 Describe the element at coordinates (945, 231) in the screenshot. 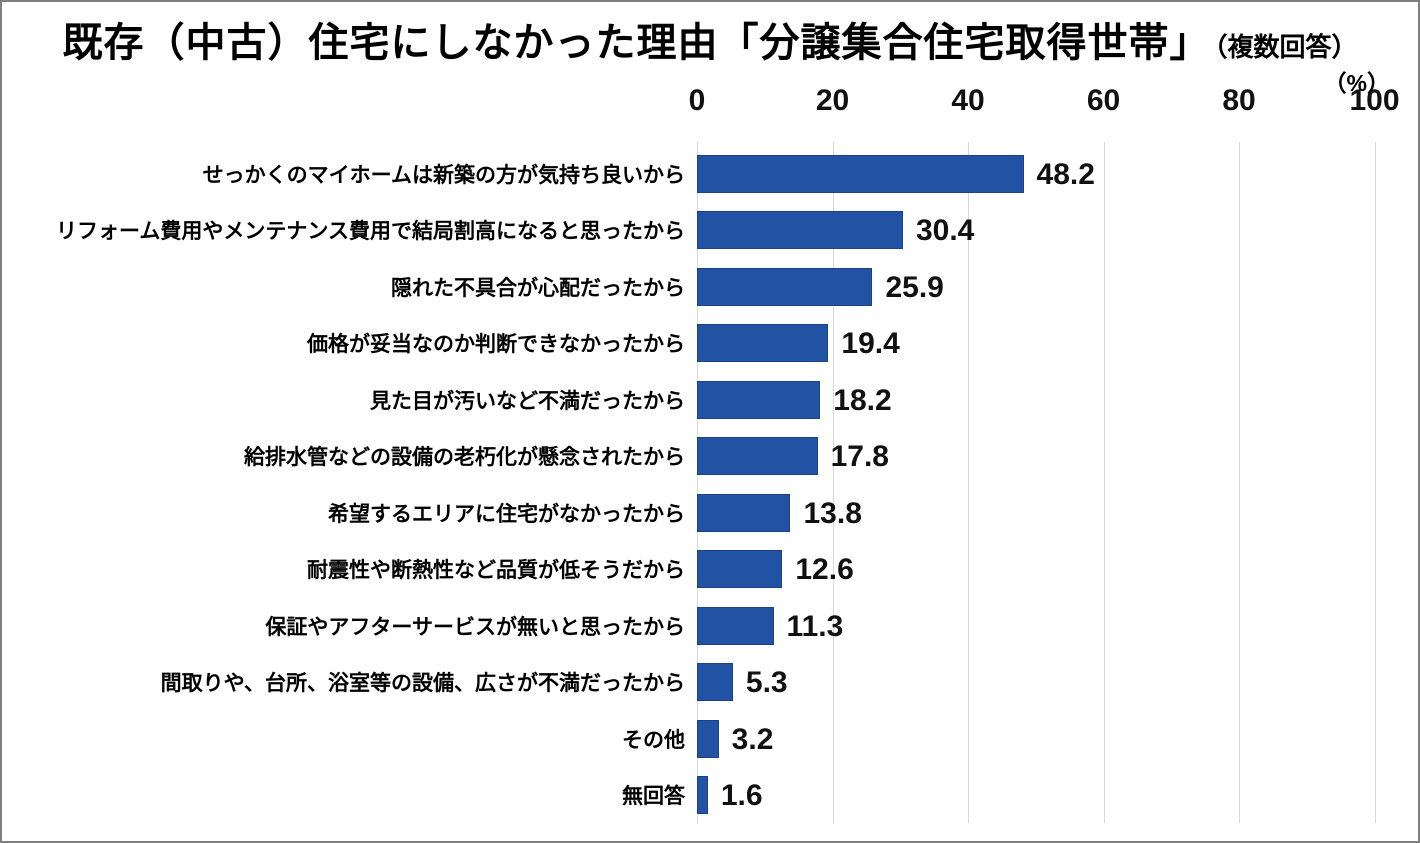

I see `value-label: 30.4` at that location.